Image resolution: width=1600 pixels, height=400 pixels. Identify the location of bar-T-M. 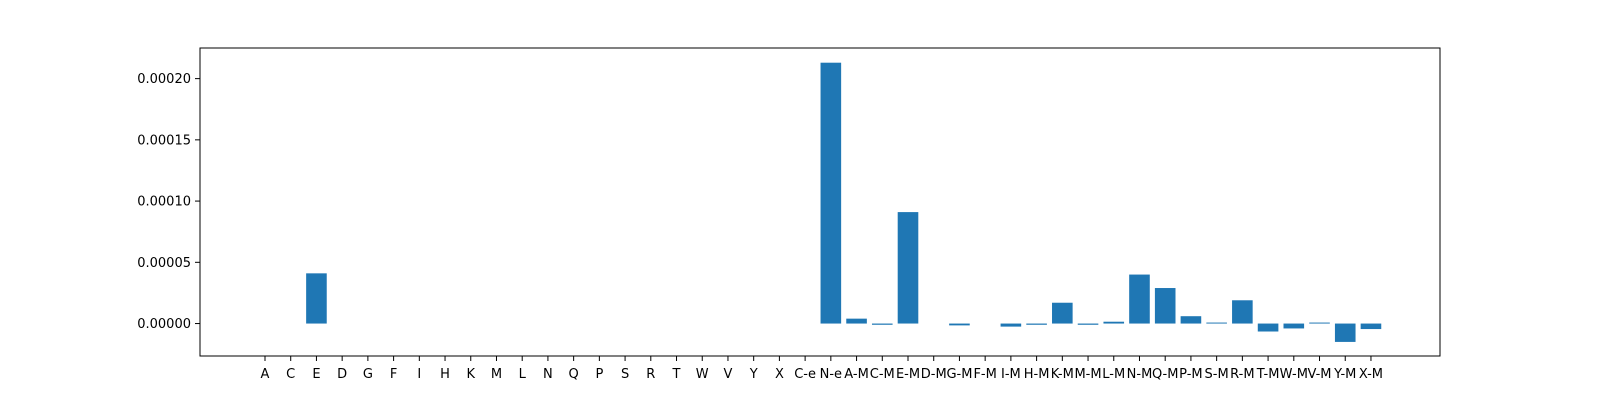
(1268, 327).